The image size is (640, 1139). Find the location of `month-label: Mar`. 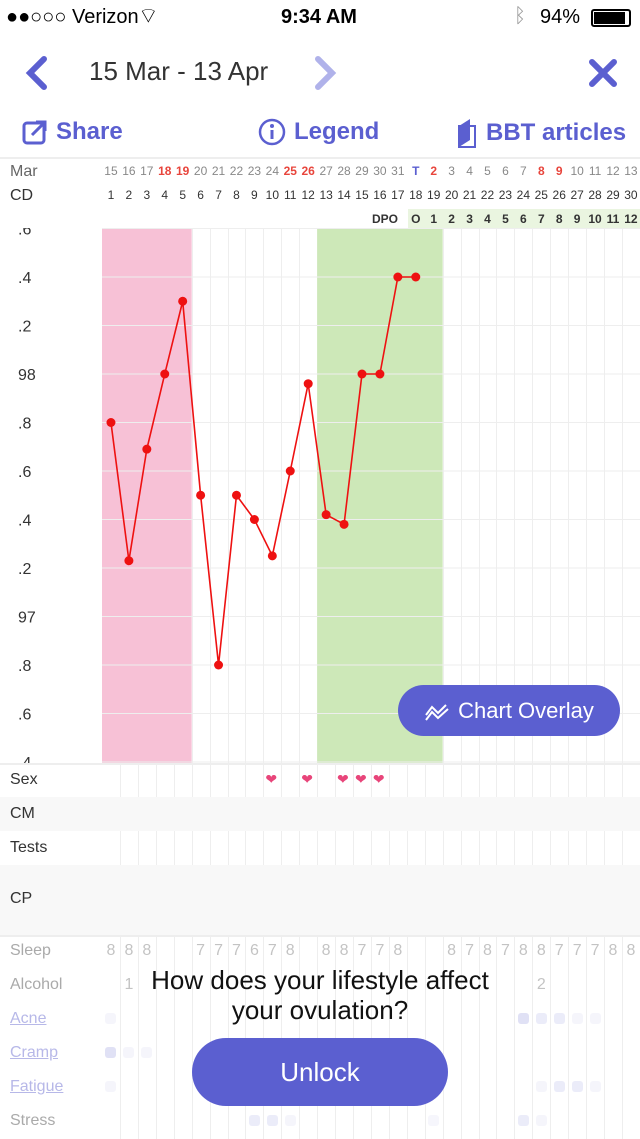

month-label: Mar is located at coordinates (24, 171).